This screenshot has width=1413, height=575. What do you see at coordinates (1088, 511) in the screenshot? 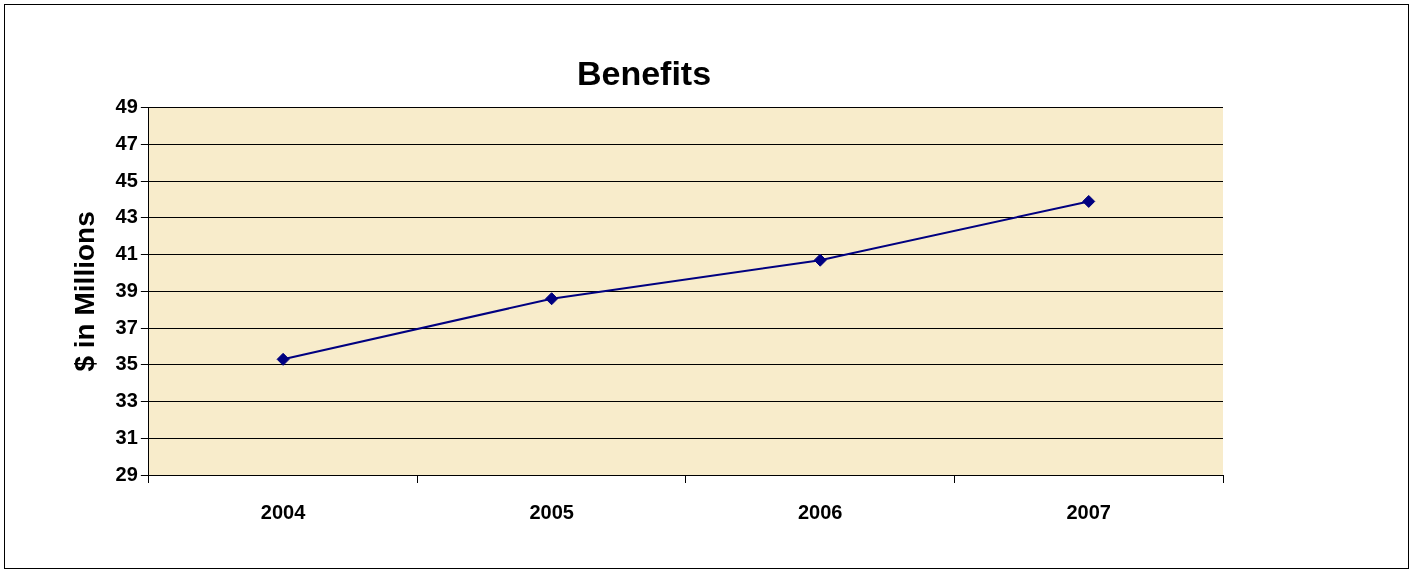
I see `x-tick-label: 2007` at bounding box center [1088, 511].